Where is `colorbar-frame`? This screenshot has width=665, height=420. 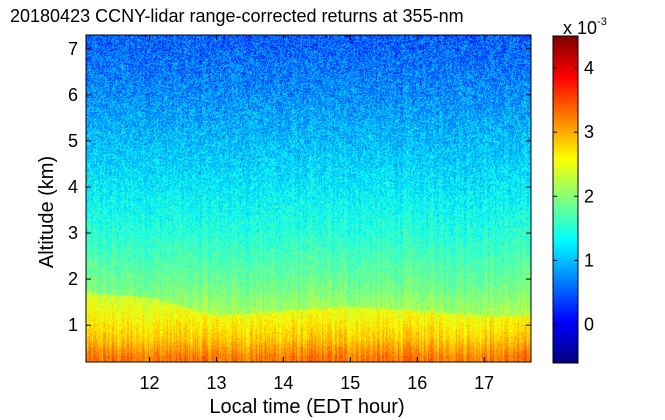 colorbar-frame is located at coordinates (565, 199).